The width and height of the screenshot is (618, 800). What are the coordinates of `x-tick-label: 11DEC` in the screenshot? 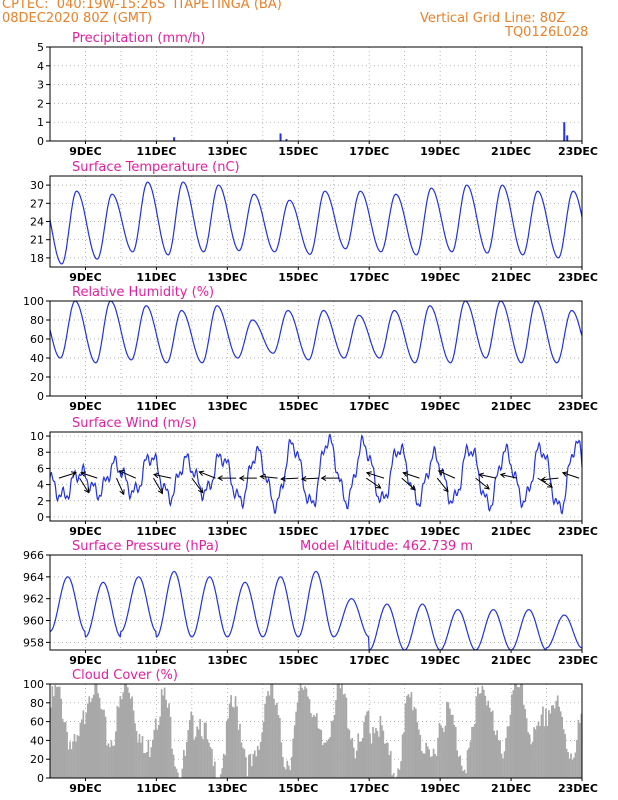 It's located at (156, 660).